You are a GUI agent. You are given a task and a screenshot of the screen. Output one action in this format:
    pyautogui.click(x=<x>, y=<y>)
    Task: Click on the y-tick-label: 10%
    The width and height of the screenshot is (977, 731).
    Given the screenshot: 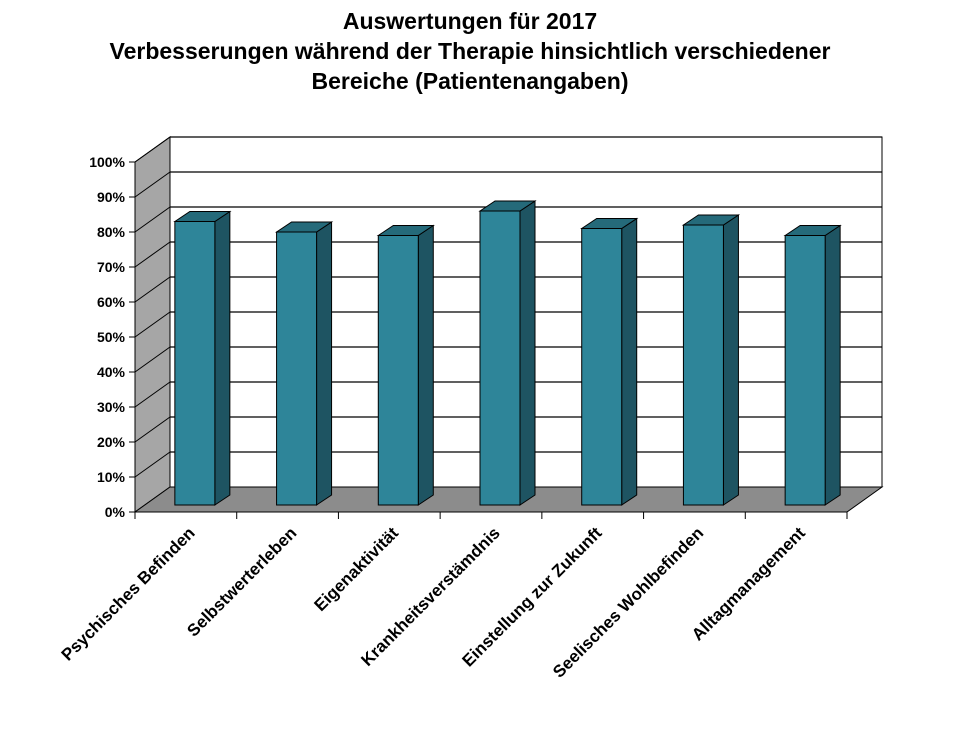 What is the action you would take?
    pyautogui.click(x=111, y=477)
    